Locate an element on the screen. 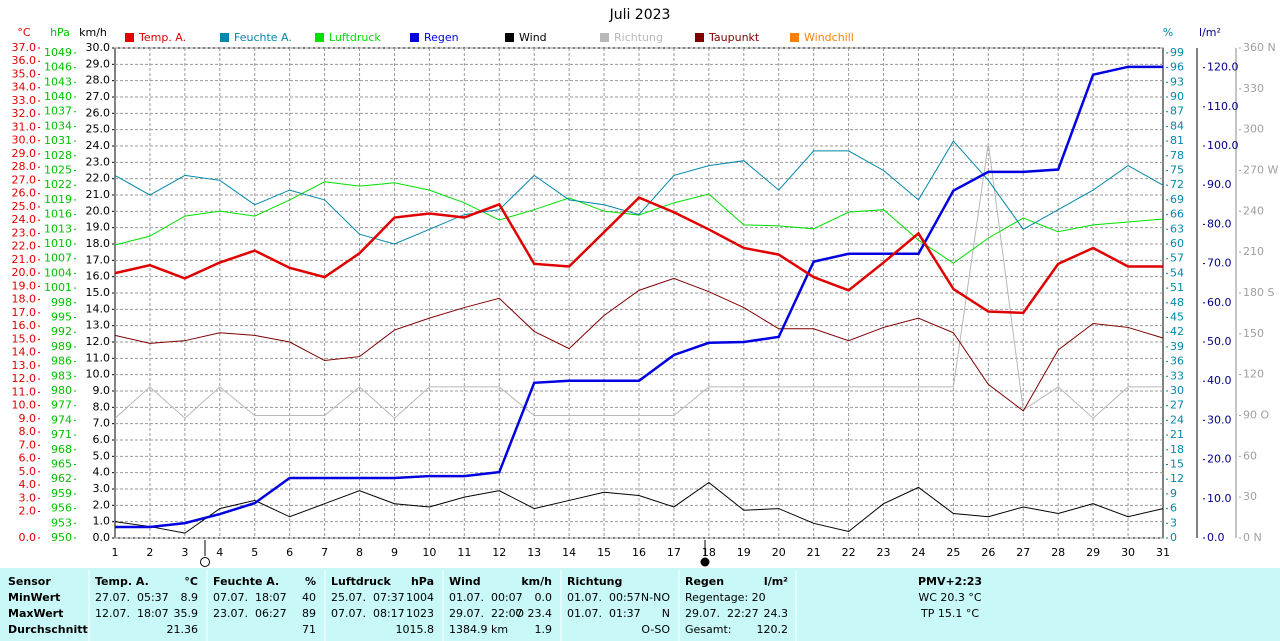  y-tick-label: 84 is located at coordinates (1177, 125).